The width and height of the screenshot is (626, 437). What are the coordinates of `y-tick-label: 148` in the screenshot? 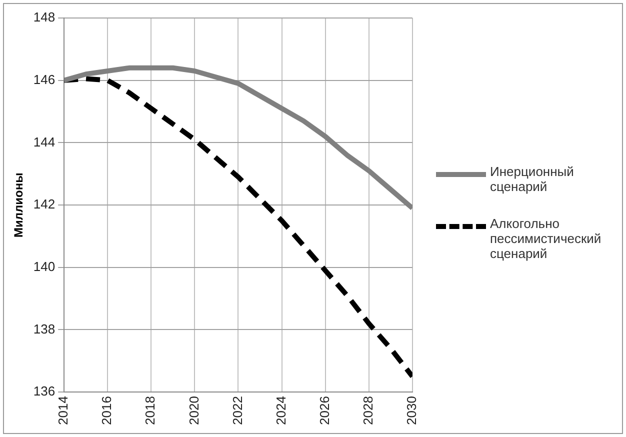 It's located at (44, 17).